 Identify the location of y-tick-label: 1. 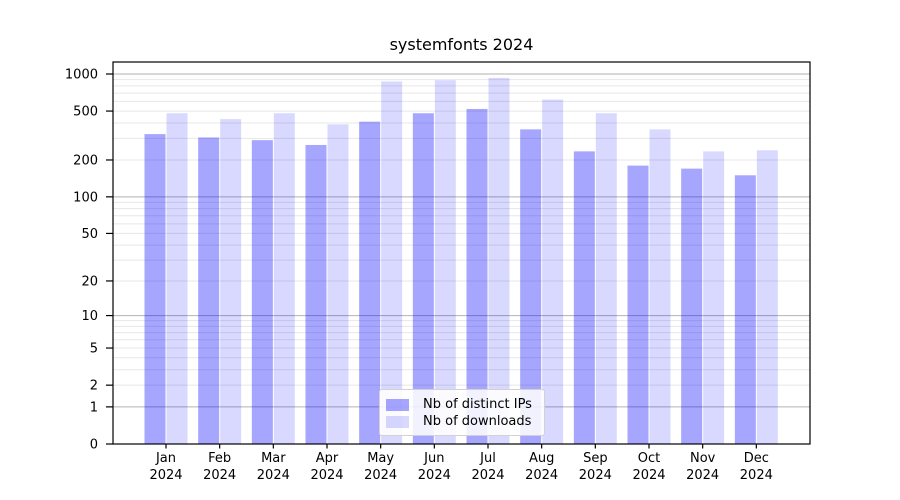
(94, 407).